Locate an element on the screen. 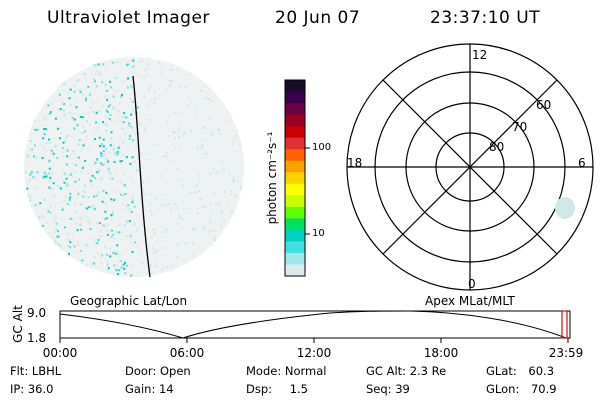  footer-mode: Mode: Normal is located at coordinates (286, 371).